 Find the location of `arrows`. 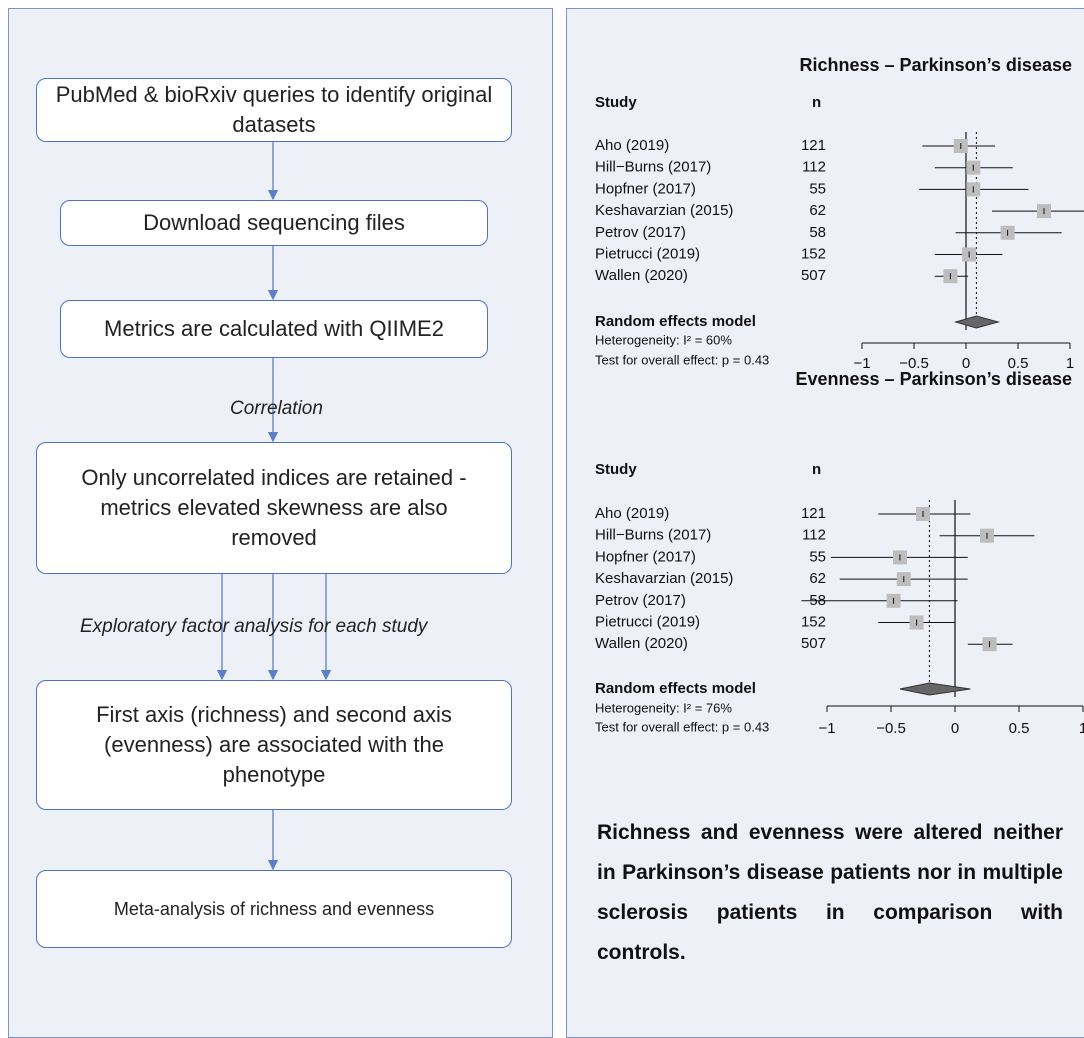

arrows is located at coordinates (274, 506).